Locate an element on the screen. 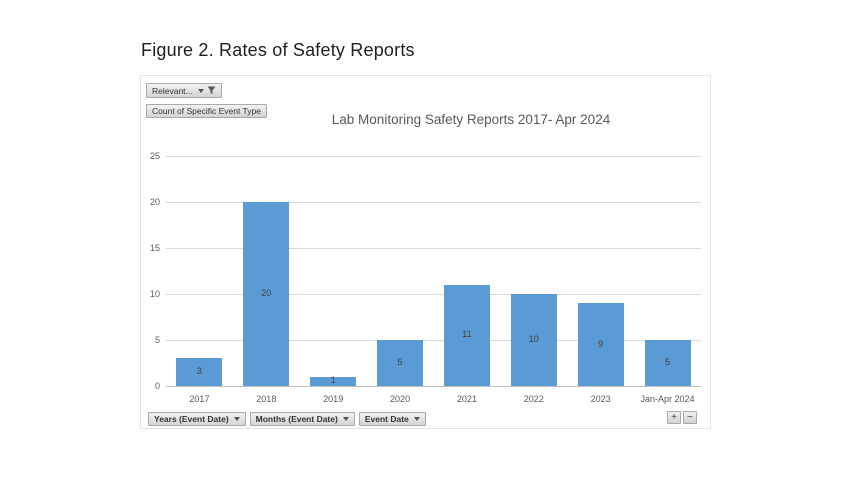 The image size is (853, 480). x-axis-tick-label: 2017 is located at coordinates (199, 399).